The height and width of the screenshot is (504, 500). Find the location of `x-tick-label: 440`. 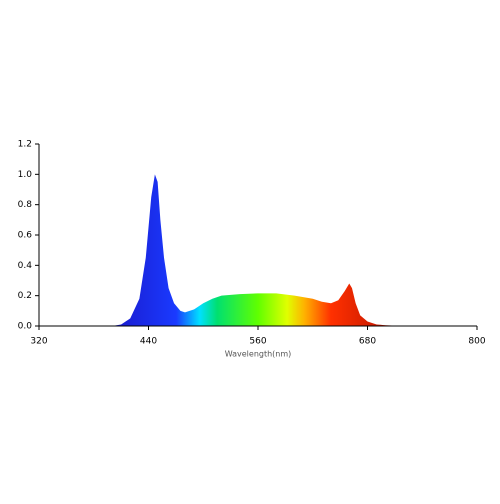

x-tick-label: 440 is located at coordinates (148, 342).